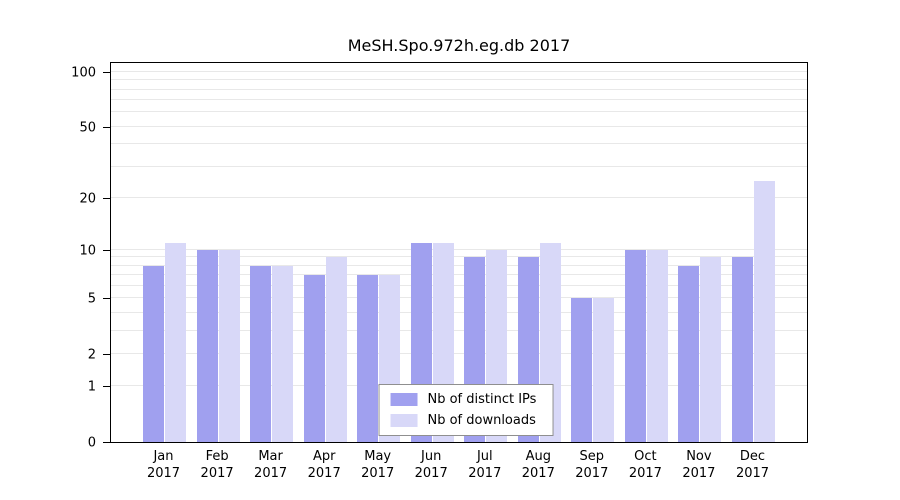 The image size is (900, 500). Describe the element at coordinates (404, 399) in the screenshot. I see `legend-swatch-distinct-ips` at that location.